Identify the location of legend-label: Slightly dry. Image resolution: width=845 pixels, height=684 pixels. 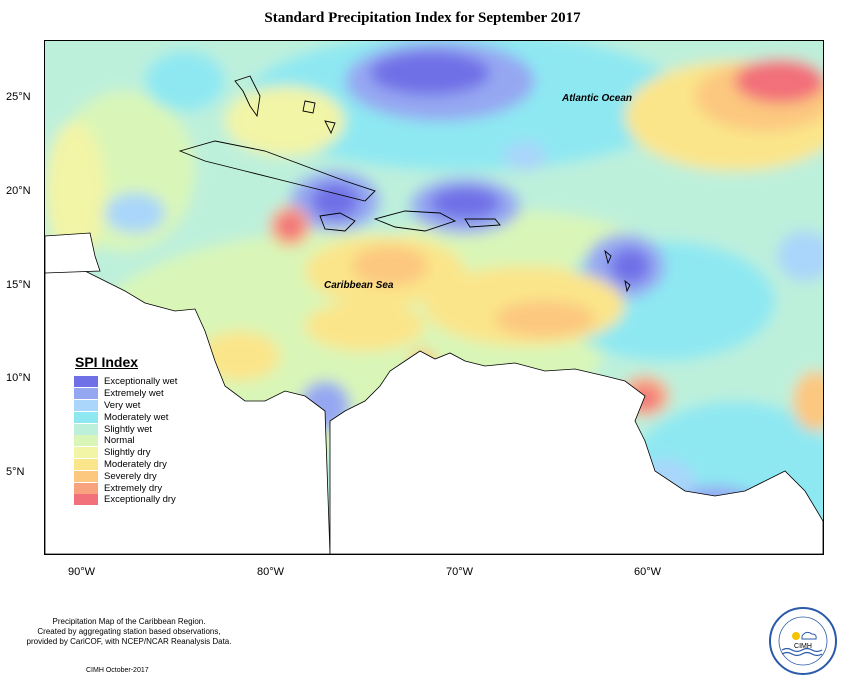
(127, 453).